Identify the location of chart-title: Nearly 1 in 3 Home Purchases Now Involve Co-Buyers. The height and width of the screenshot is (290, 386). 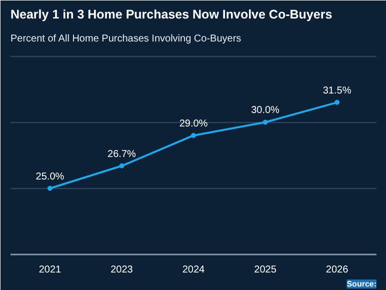
(171, 15).